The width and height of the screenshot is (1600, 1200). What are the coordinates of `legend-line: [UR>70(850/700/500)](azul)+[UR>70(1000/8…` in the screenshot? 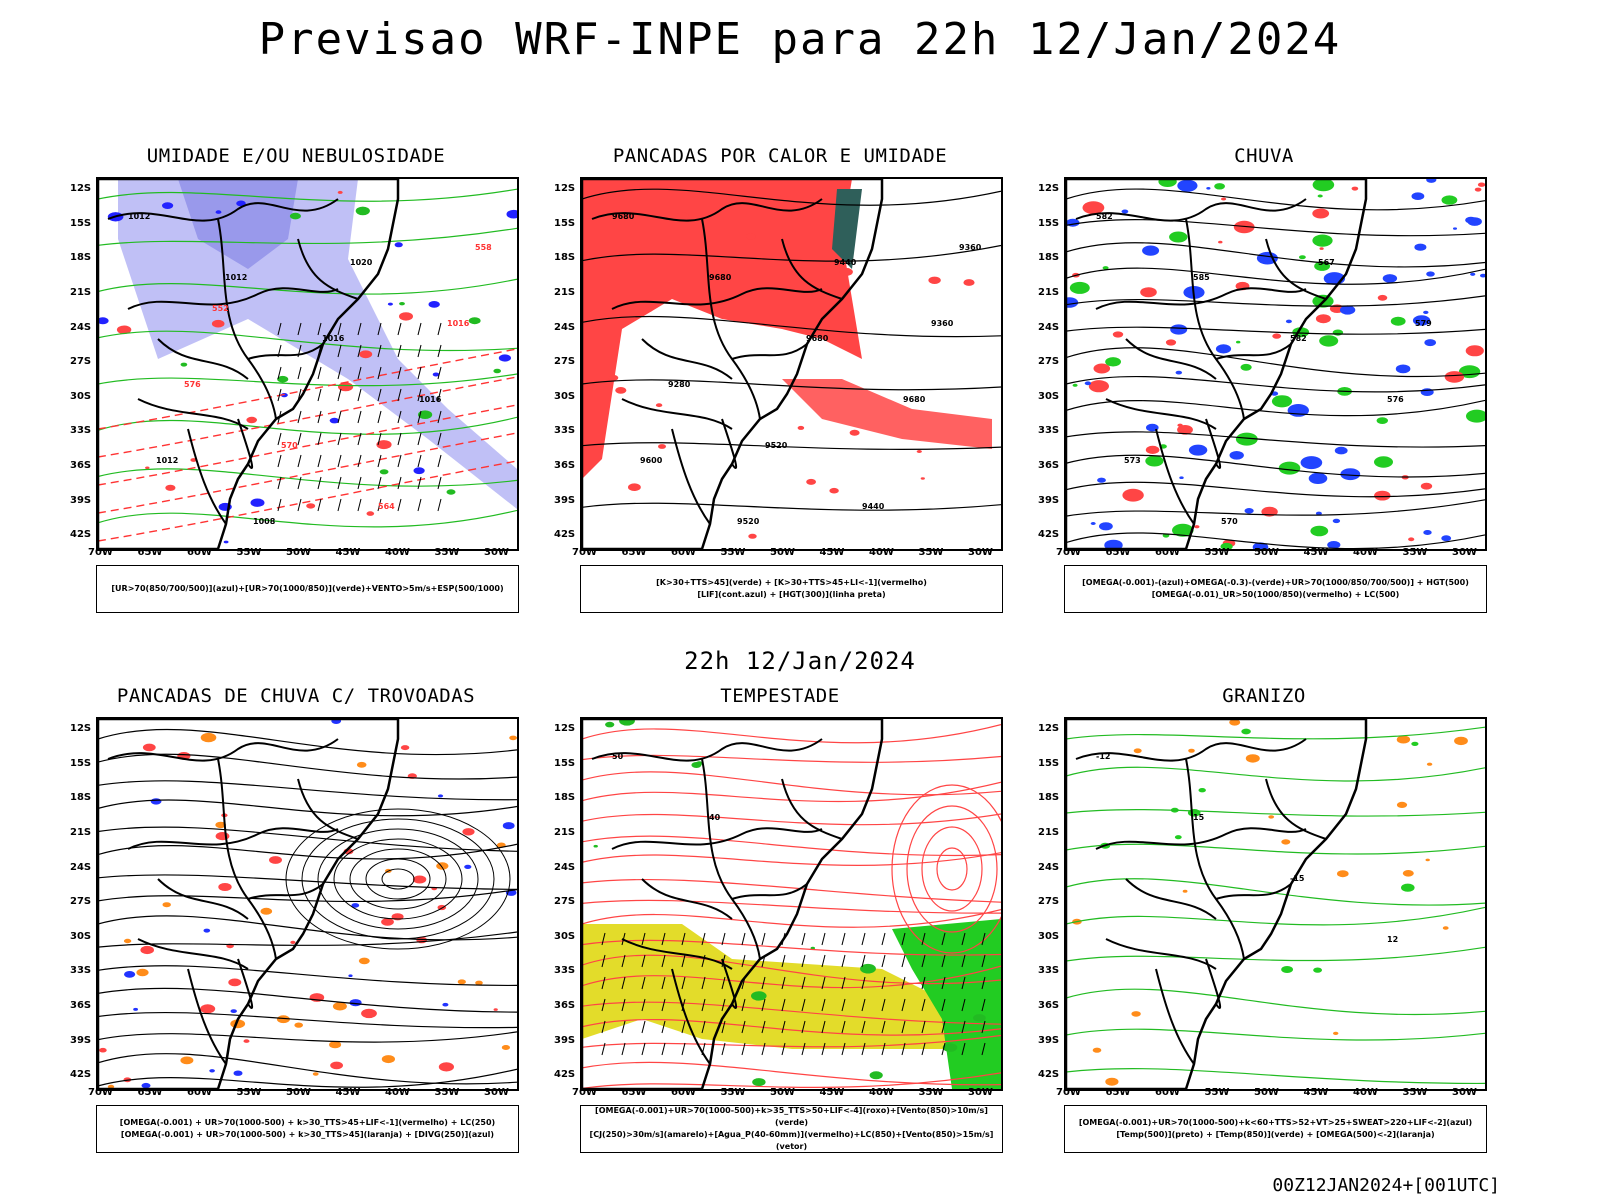 It's located at (307, 588).